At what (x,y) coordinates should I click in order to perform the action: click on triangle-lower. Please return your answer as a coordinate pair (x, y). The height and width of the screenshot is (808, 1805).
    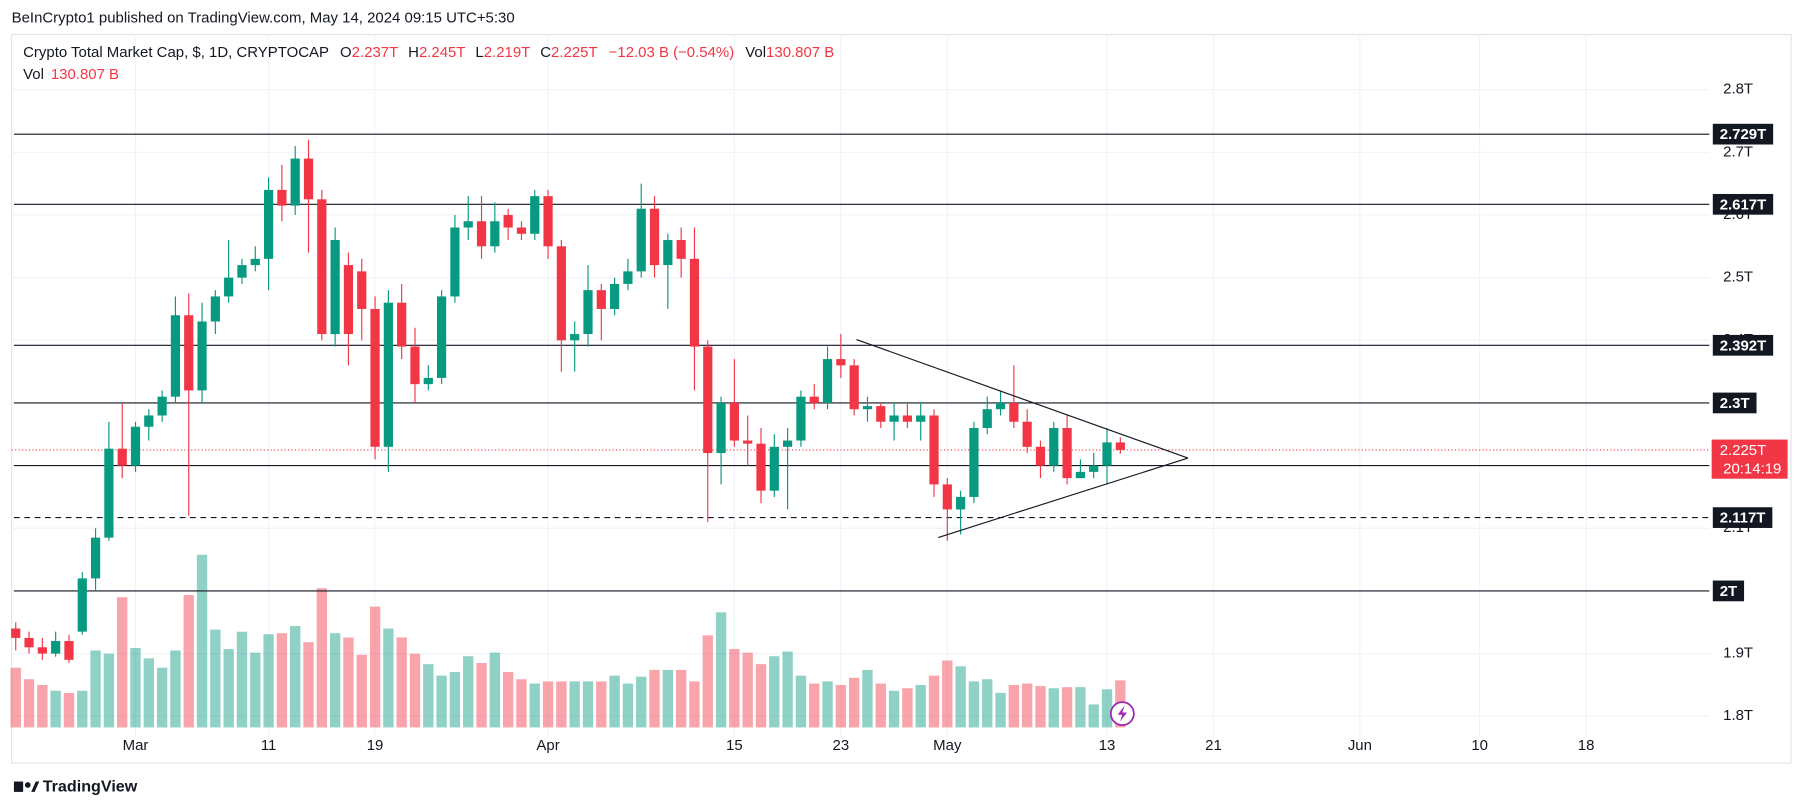
    Looking at the image, I should click on (1063, 498).